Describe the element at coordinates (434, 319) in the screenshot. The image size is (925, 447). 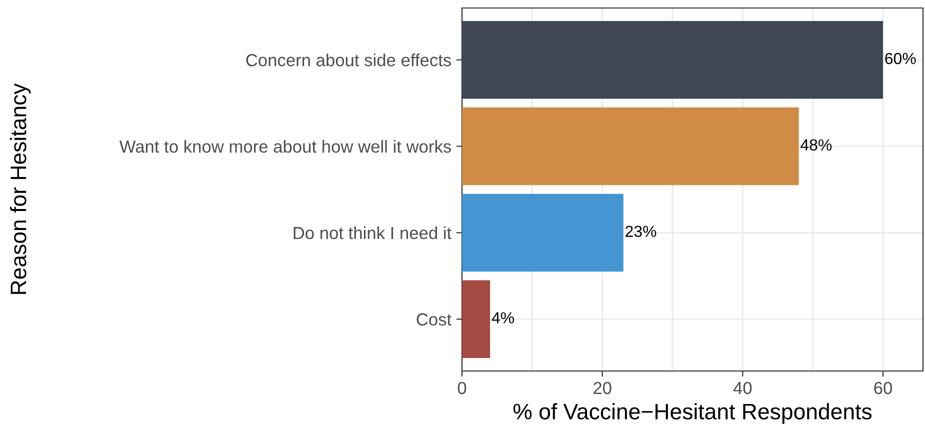
I see `y-tick-label: Cost` at that location.